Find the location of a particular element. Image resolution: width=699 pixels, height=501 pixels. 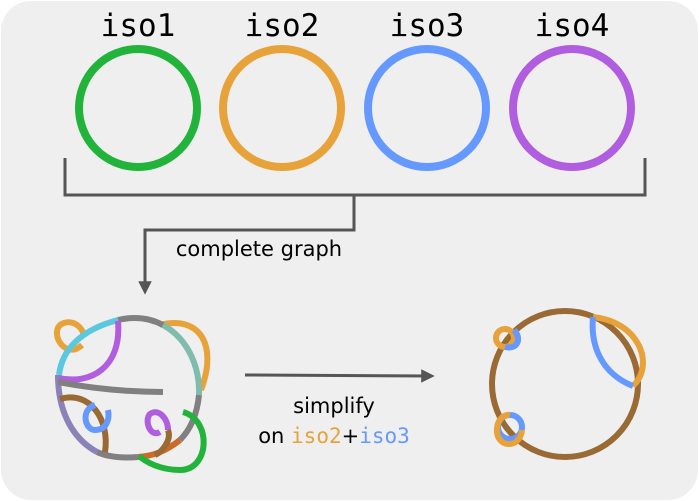

iso2-label: iso2 is located at coordinates (282, 26).